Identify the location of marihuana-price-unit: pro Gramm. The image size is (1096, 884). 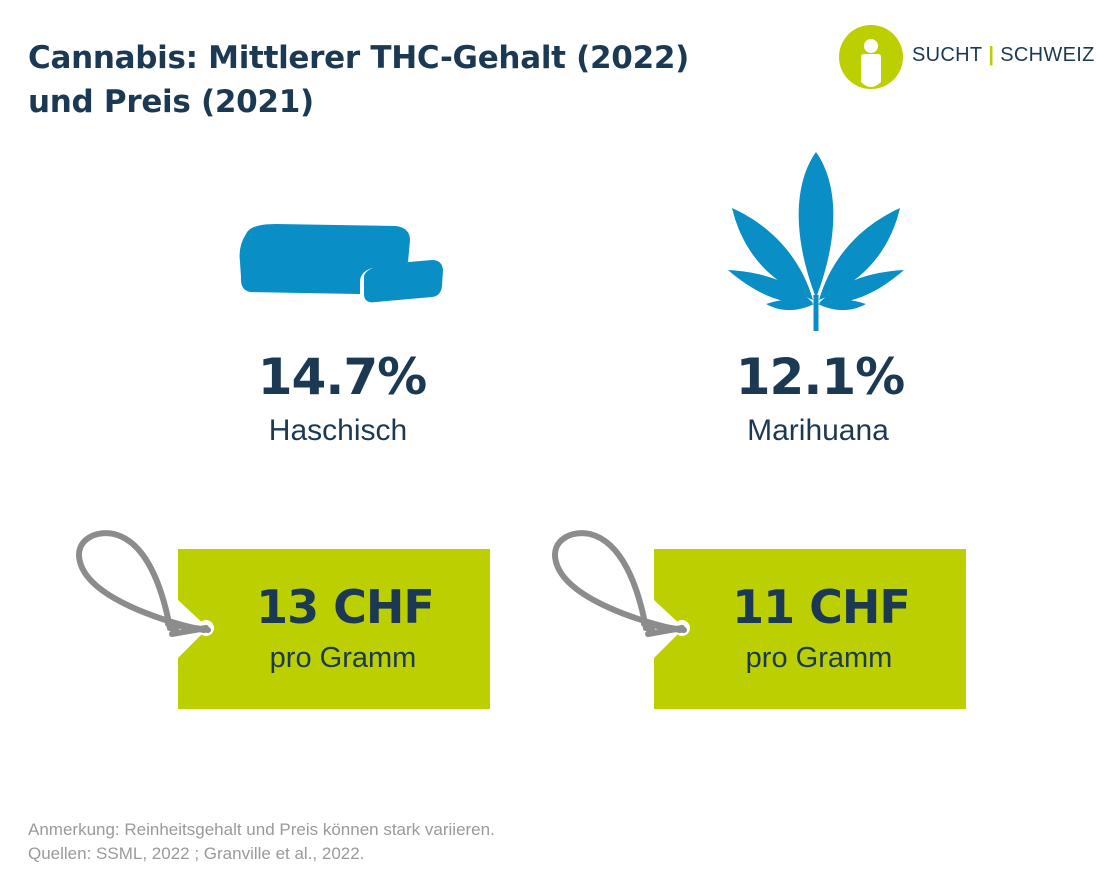
(819, 658).